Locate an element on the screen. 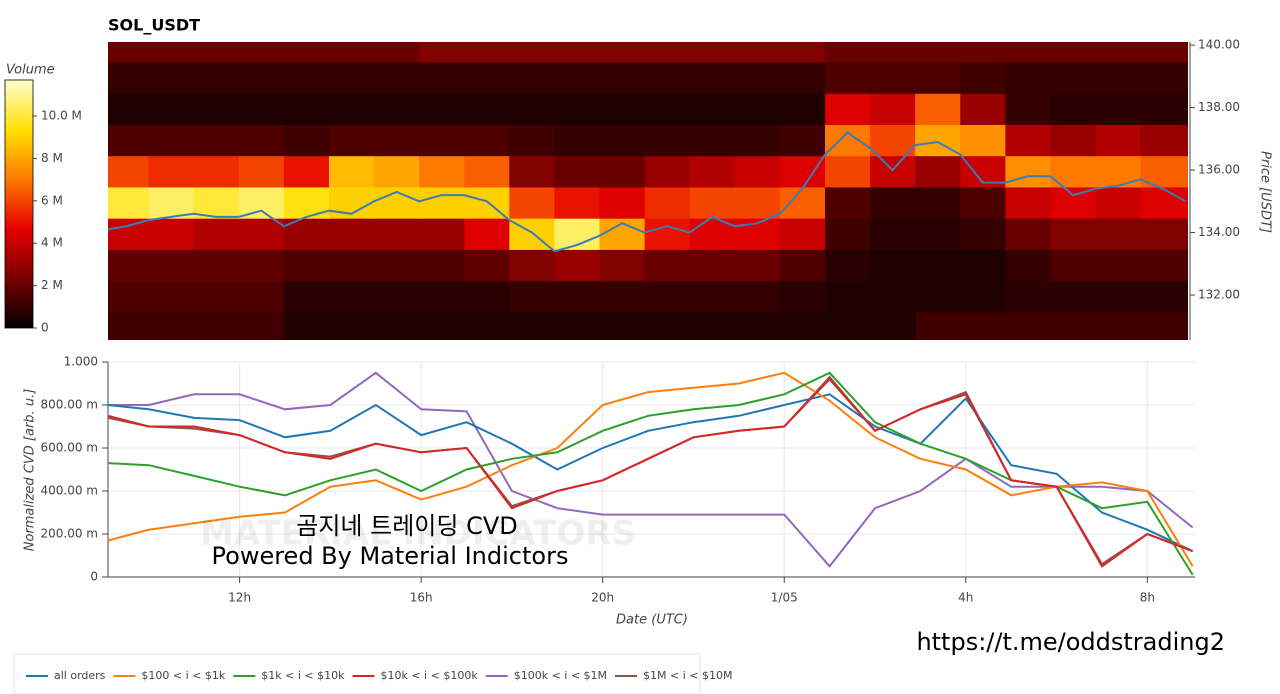  annotation: 곰지네 트레이딩 CVD is located at coordinates (406, 526).